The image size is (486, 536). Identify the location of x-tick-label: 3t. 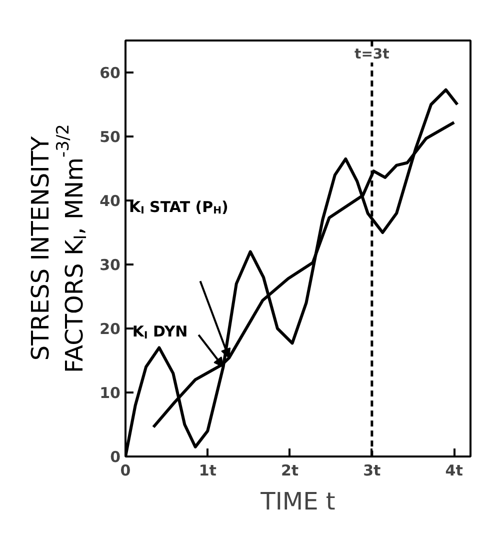
(372, 471).